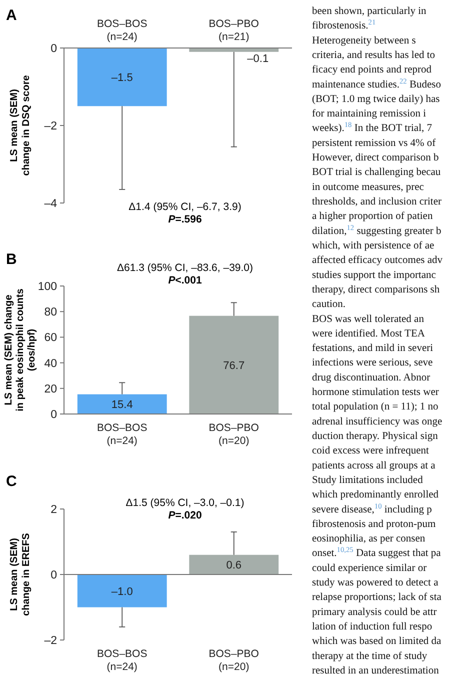 This screenshot has width=474, height=680. I want to click on chart-title: C, so click(11, 481).